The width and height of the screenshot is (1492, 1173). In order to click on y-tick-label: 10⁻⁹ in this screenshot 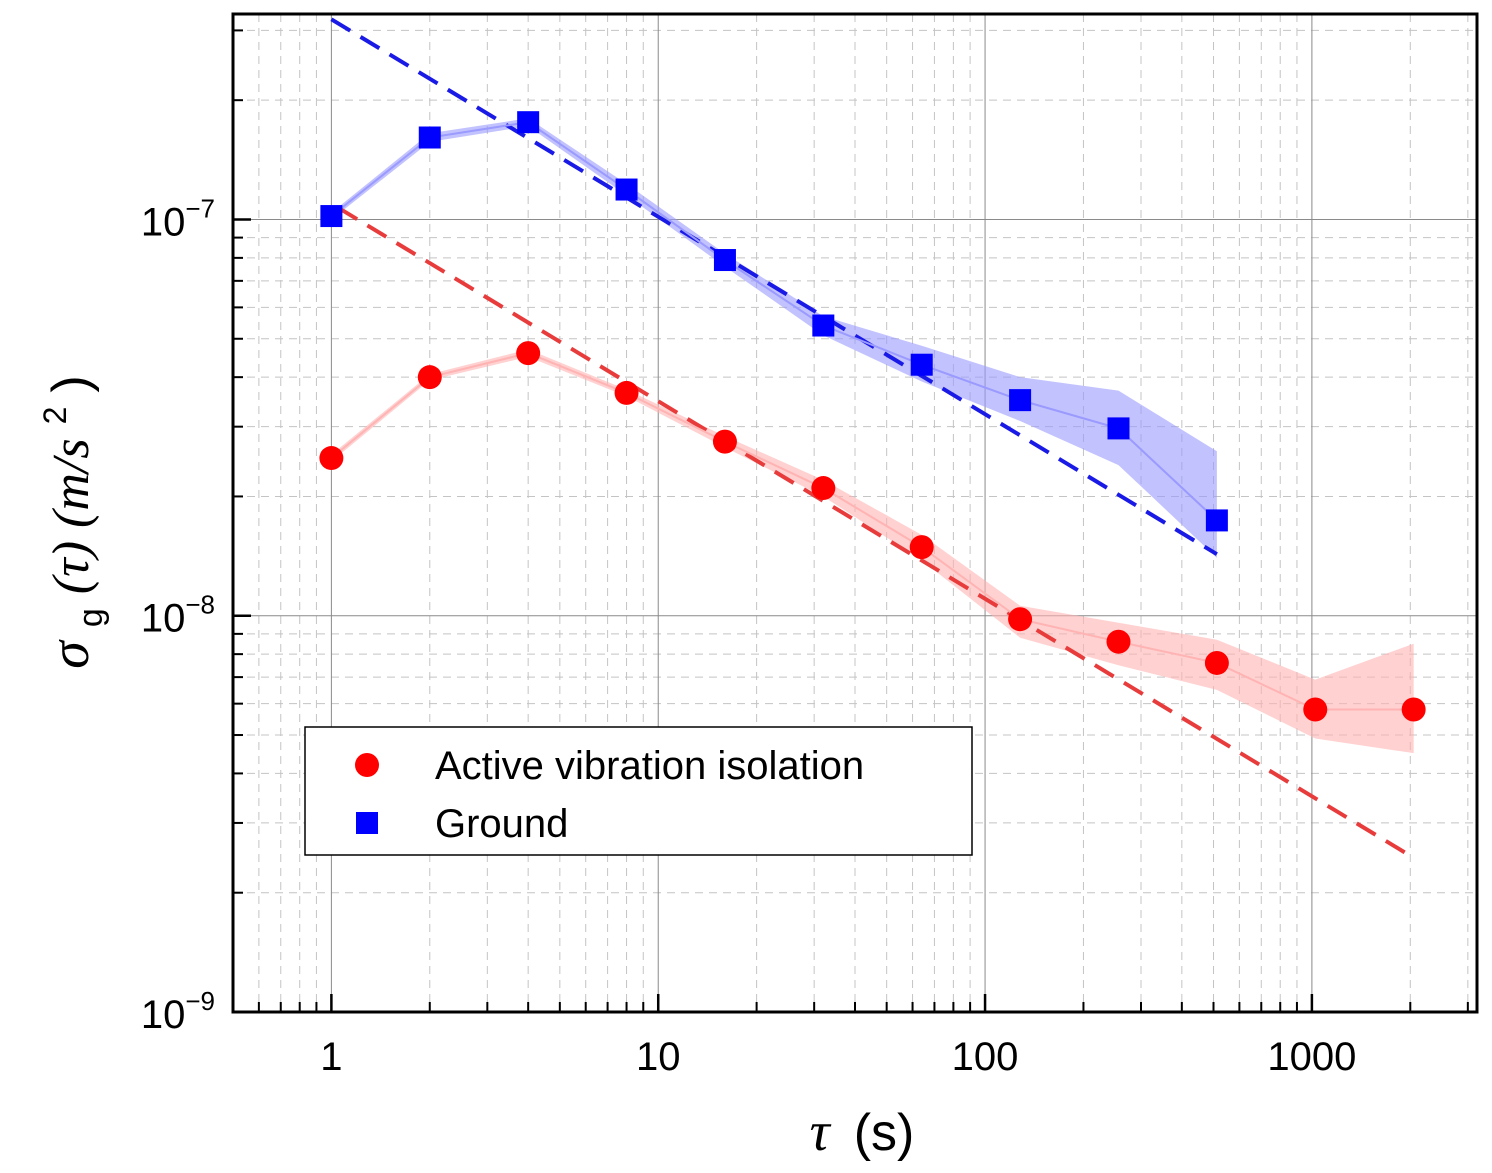, I will do `click(178, 1011)`.